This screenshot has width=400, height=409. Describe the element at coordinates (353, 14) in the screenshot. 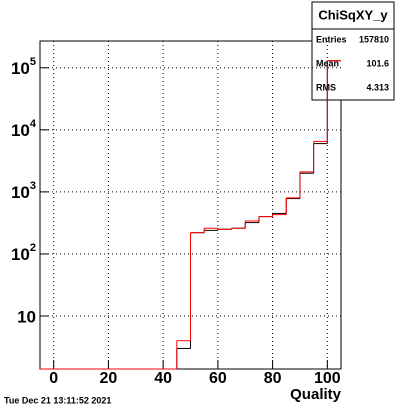

I see `stats-title: ChiSqXY_y` at that location.